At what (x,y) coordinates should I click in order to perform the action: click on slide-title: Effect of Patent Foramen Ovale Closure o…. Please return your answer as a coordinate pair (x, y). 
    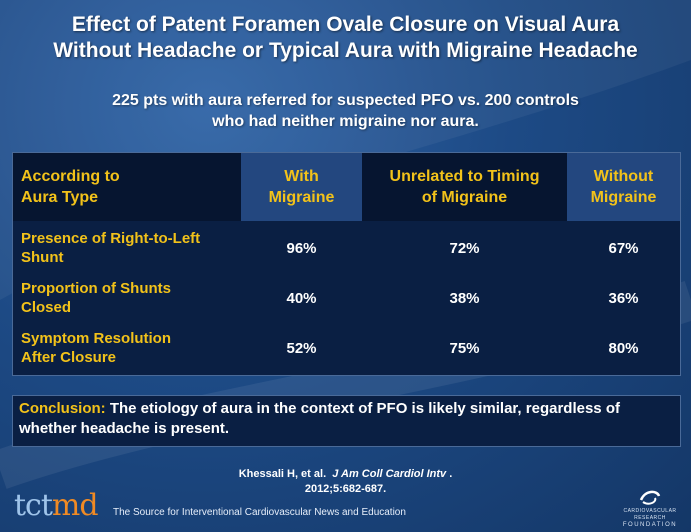
    Looking at the image, I should click on (345, 38).